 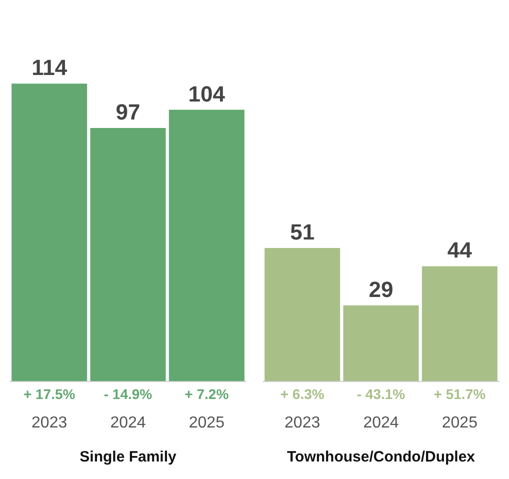 I want to click on text: + 6.3%, so click(x=302, y=394).